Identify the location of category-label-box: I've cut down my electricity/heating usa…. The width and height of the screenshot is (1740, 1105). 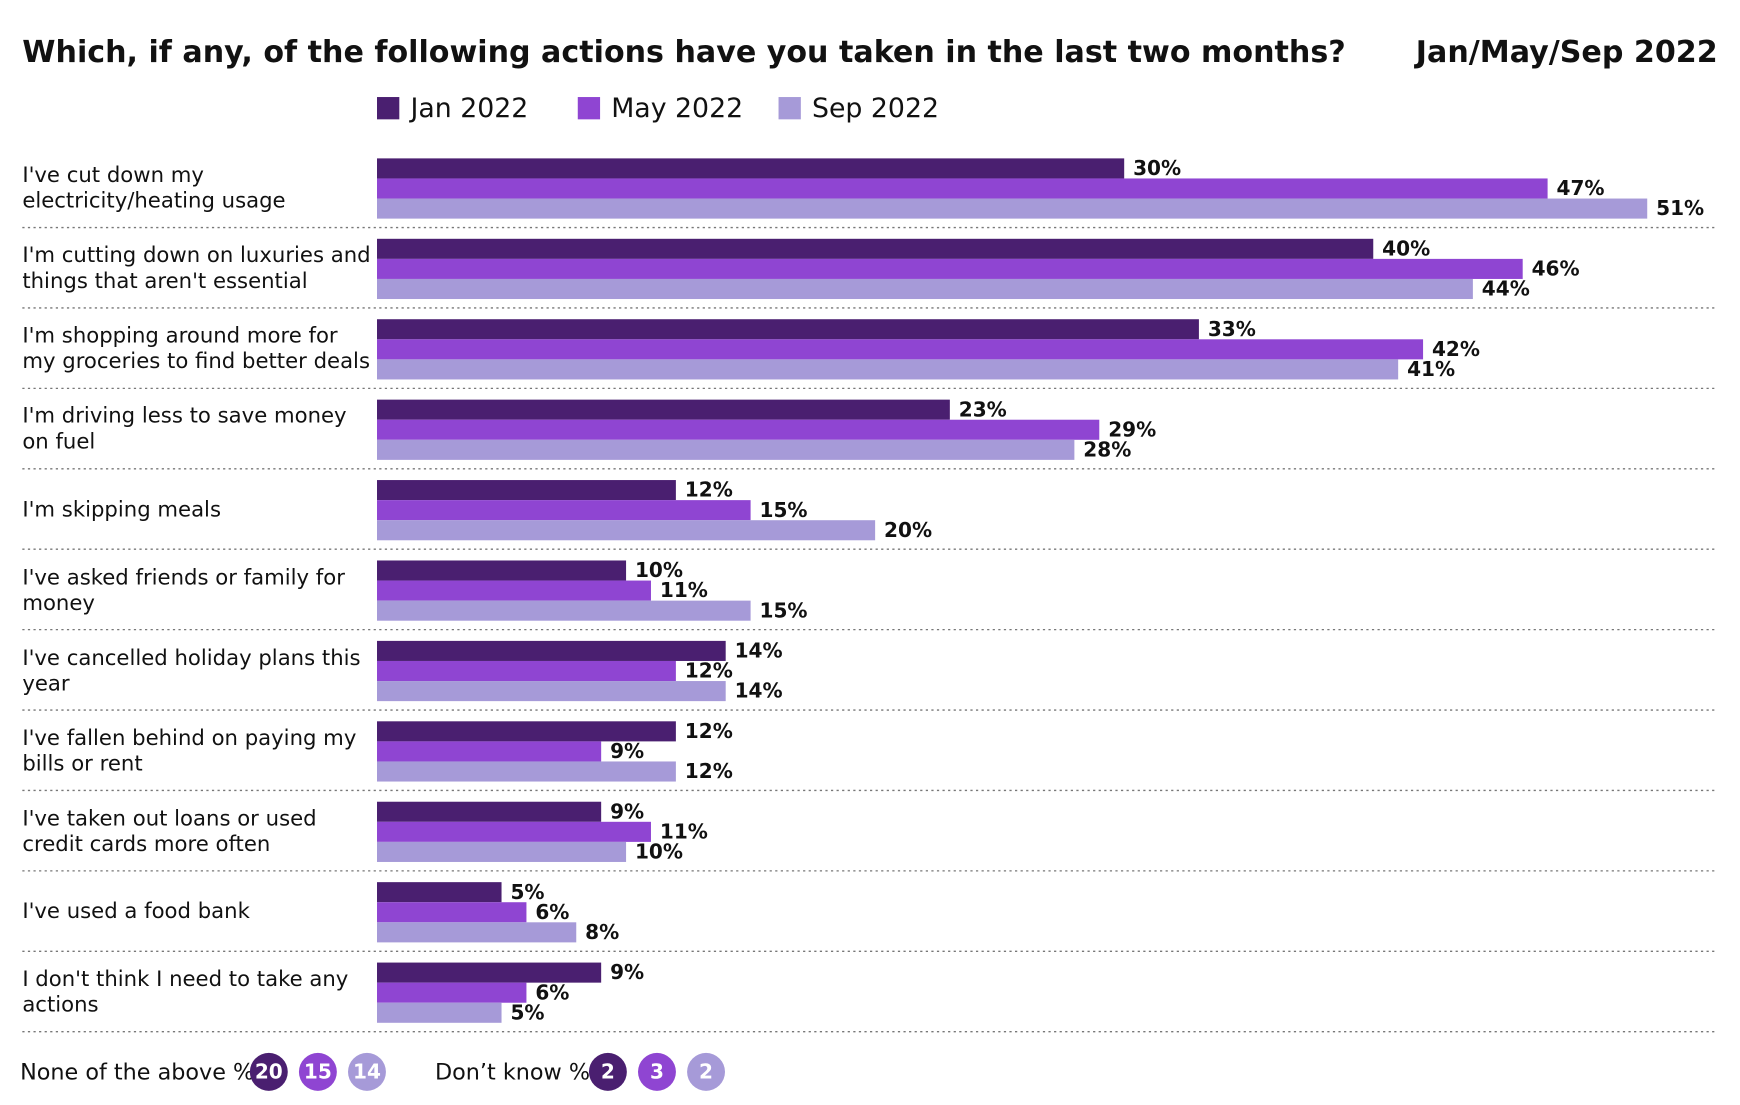
(154, 188).